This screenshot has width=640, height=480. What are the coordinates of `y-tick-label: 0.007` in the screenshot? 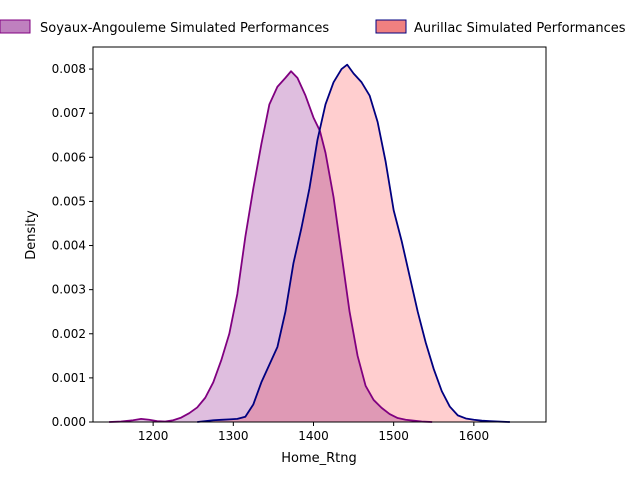 It's located at (69, 113).